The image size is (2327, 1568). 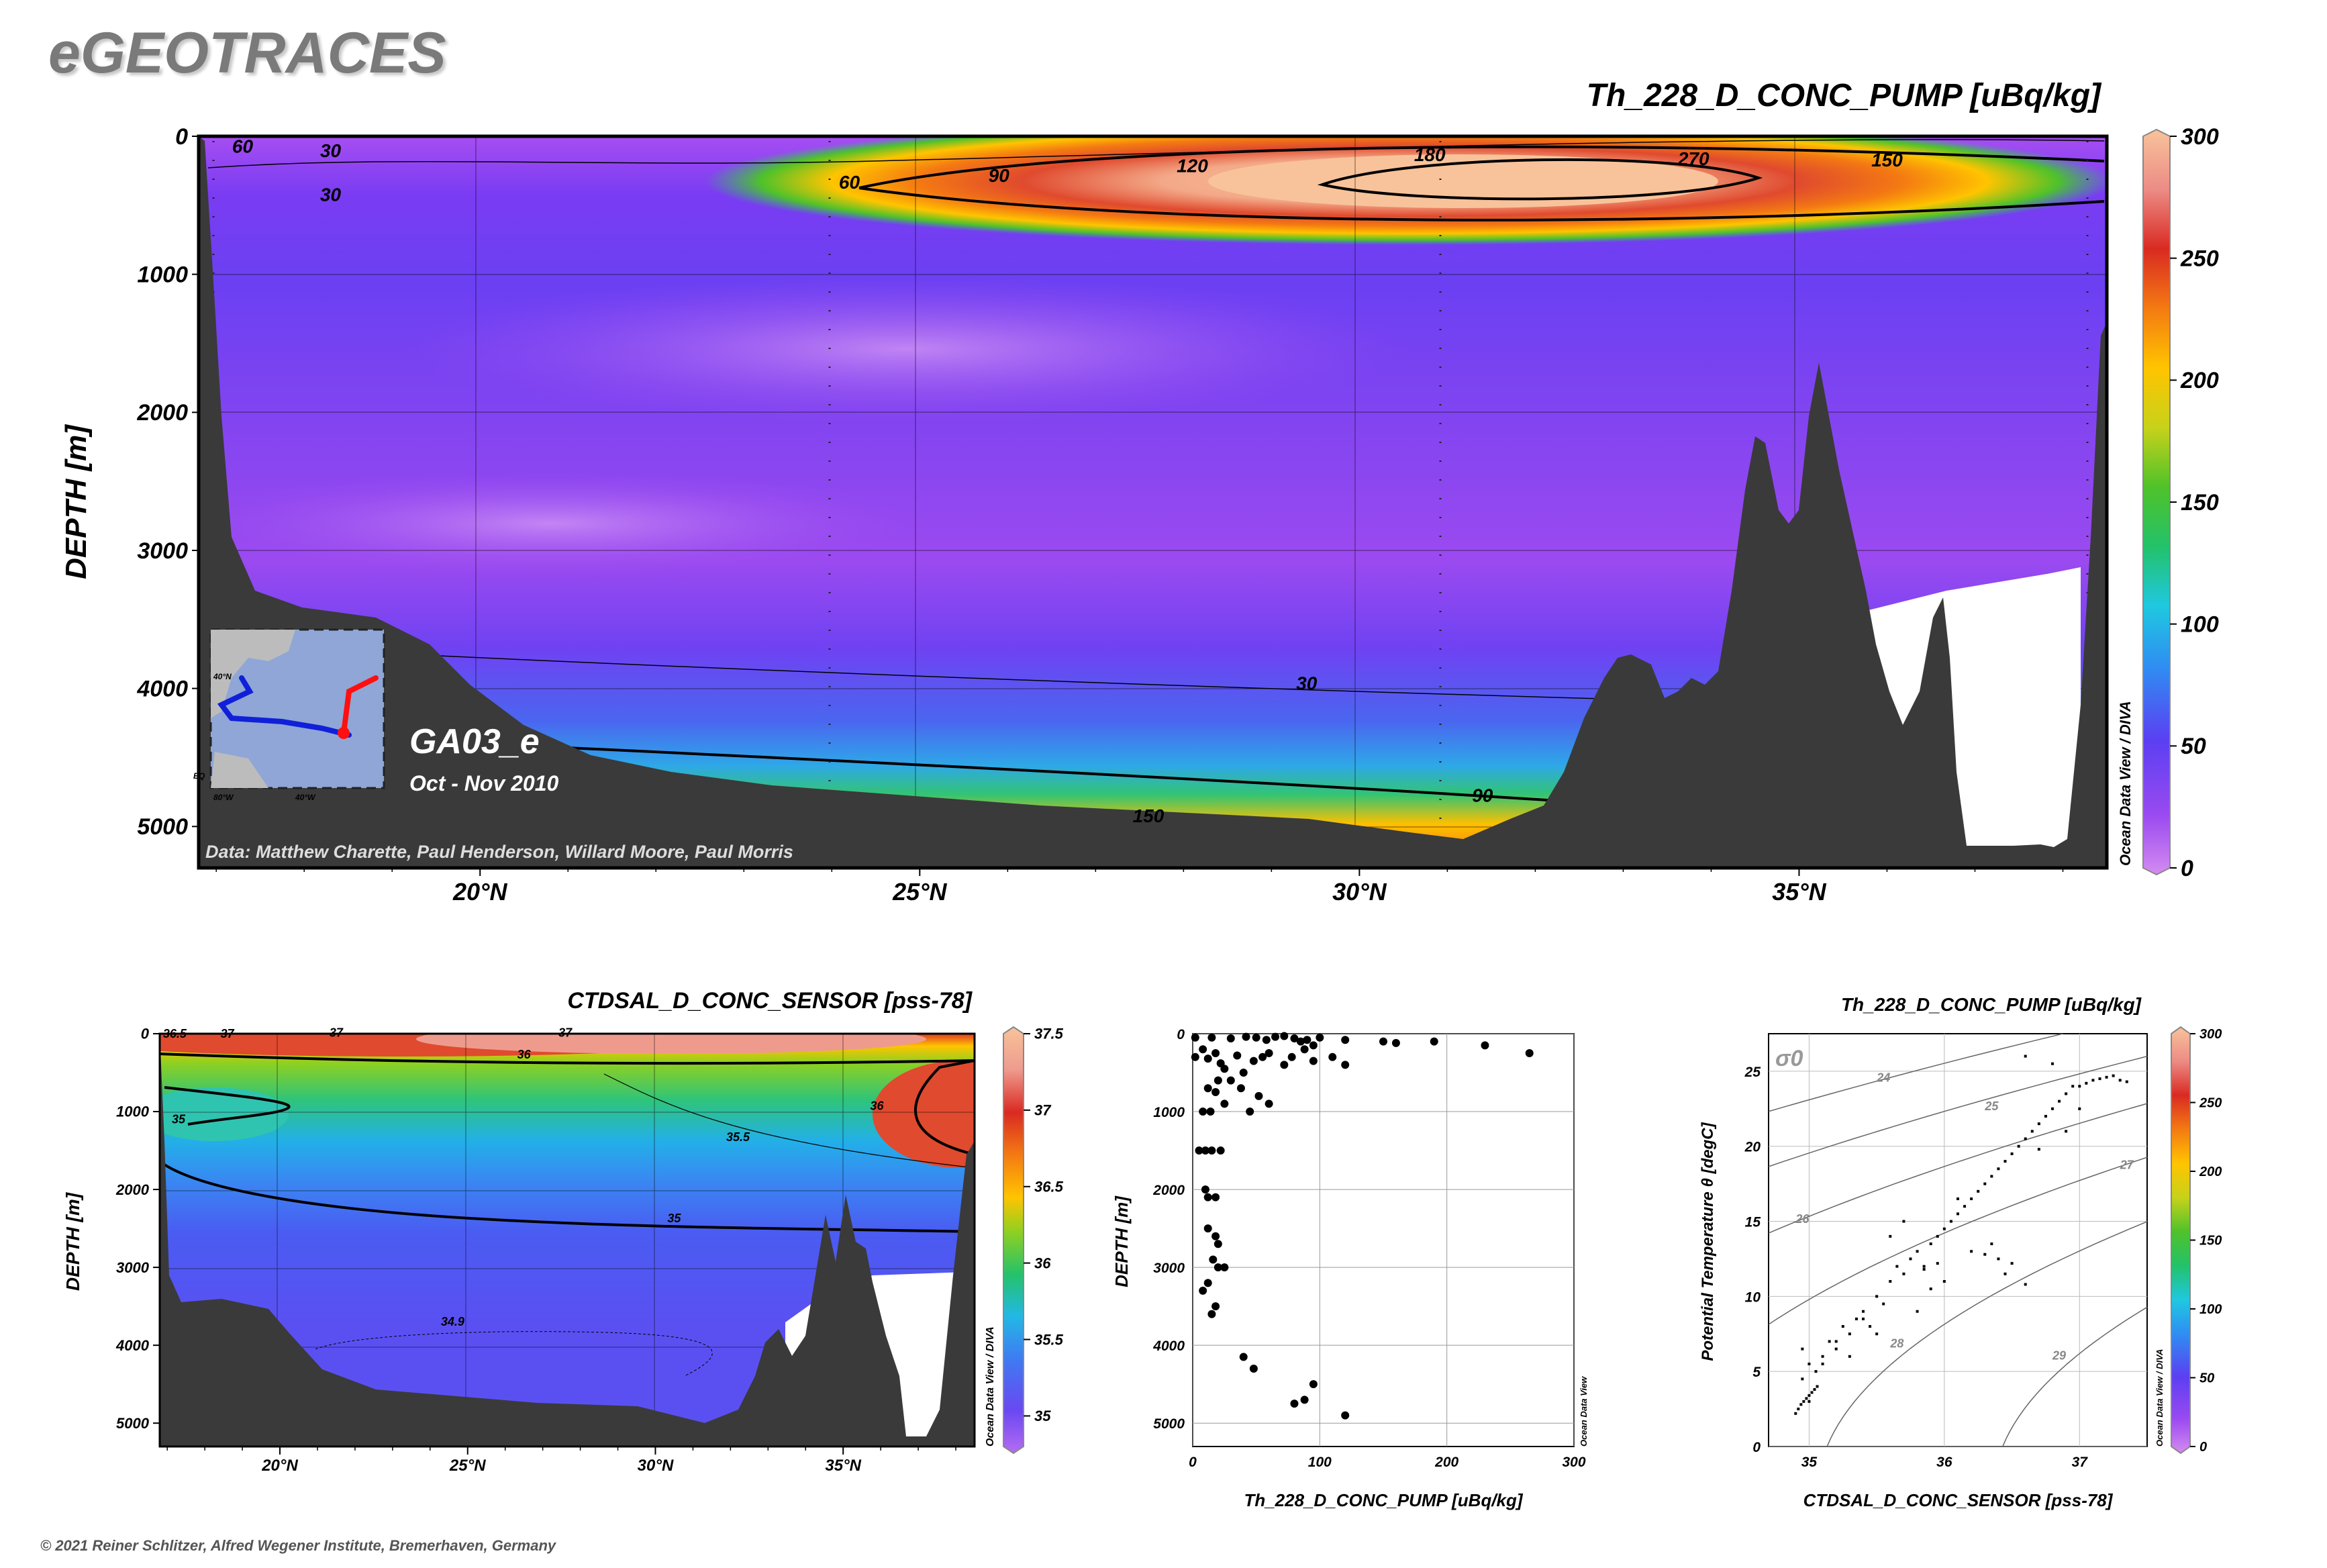 I want to click on ts-colorbar-tick-label: 50, so click(x=2206, y=1379).